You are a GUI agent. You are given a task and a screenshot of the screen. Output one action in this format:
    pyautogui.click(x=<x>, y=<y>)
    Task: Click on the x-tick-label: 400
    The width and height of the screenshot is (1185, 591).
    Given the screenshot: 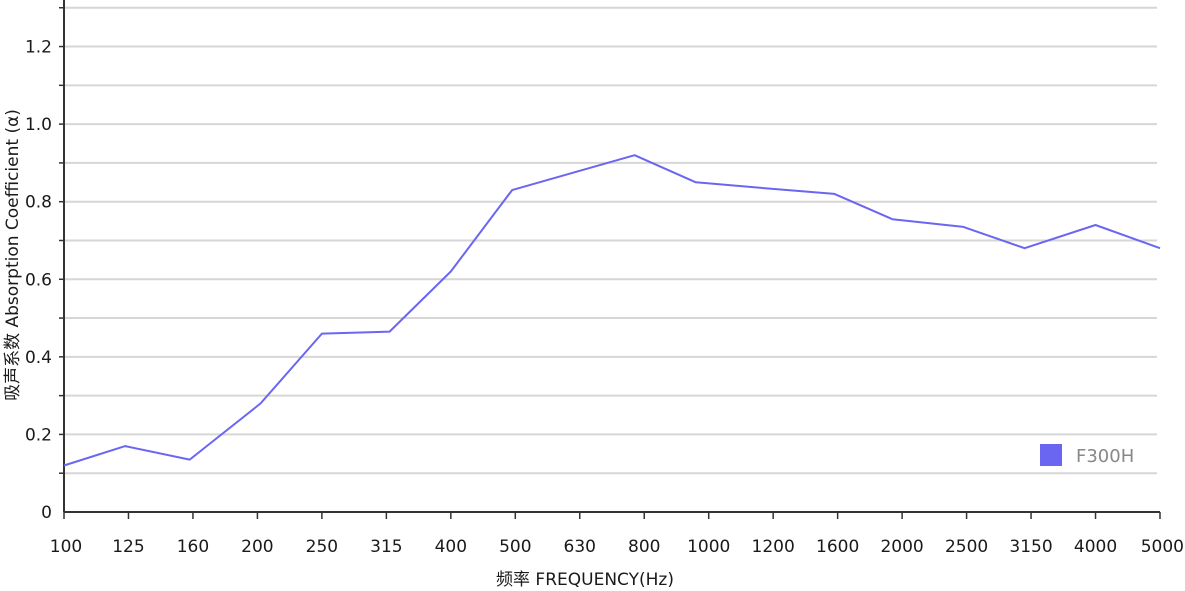 What is the action you would take?
    pyautogui.click(x=451, y=547)
    